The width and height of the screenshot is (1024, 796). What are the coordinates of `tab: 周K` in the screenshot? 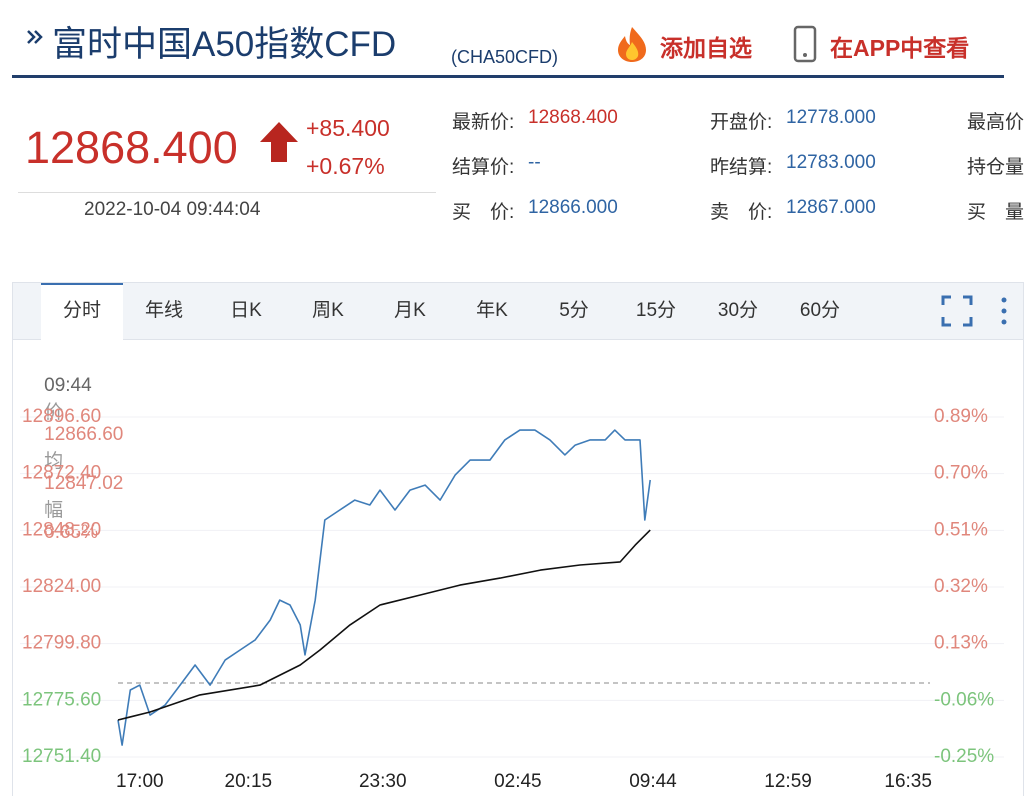 It's located at (328, 310).